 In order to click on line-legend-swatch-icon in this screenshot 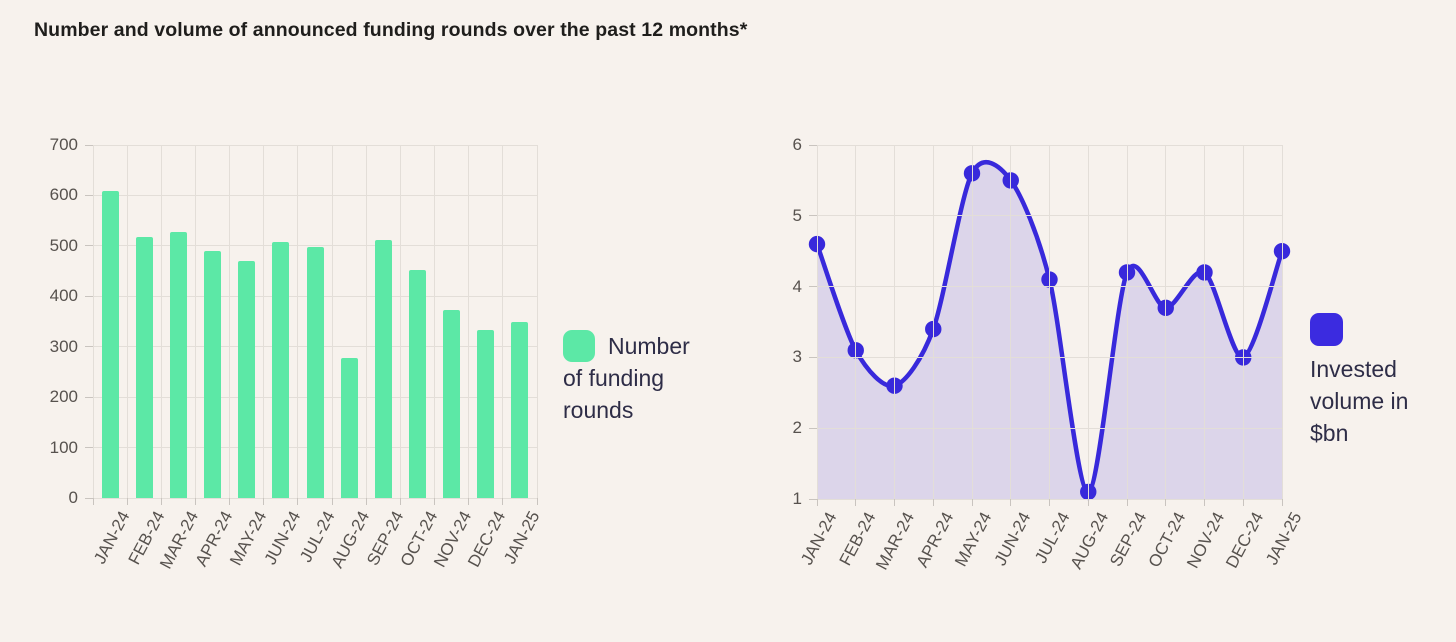, I will do `click(1326, 329)`.